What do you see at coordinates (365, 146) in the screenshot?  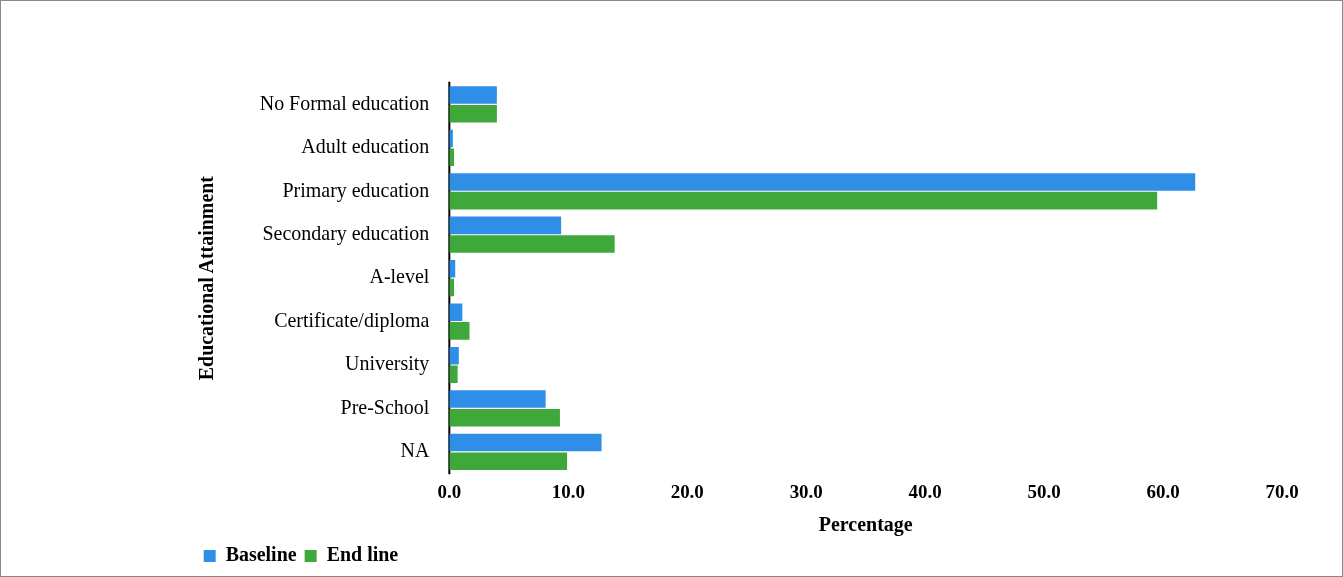 I see `y-tick-label: Adult education` at bounding box center [365, 146].